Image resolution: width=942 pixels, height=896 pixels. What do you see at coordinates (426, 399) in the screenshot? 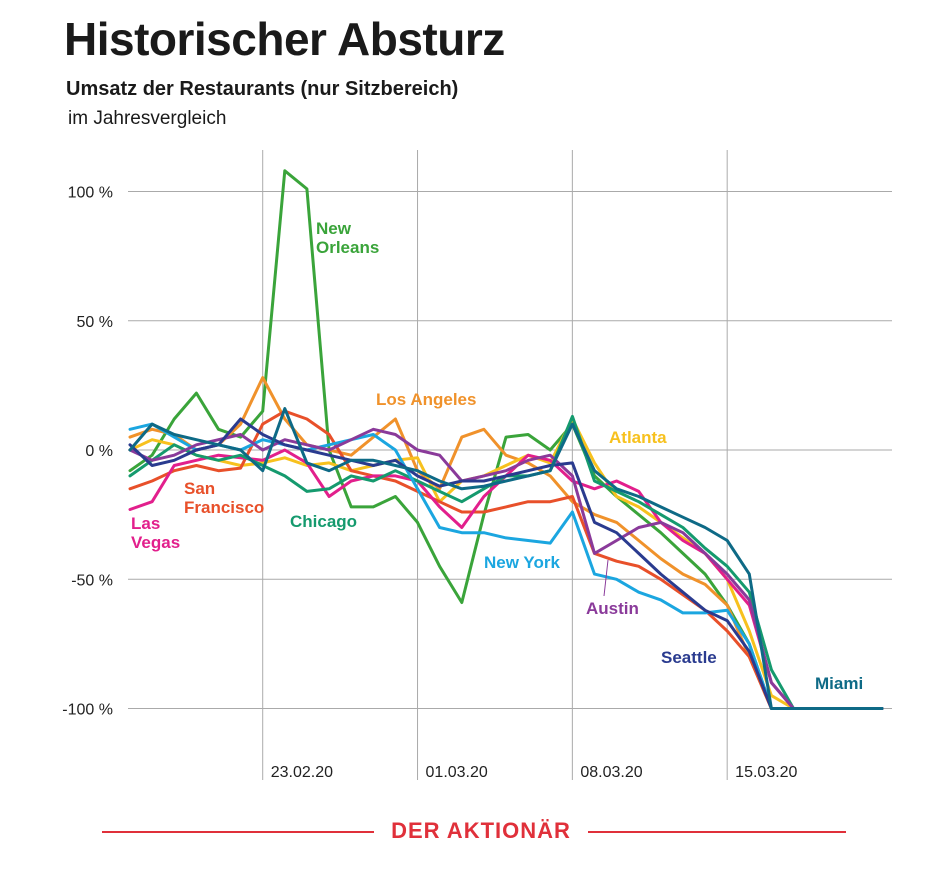
I see `series-label-los-angeles: Los Angeles` at bounding box center [426, 399].